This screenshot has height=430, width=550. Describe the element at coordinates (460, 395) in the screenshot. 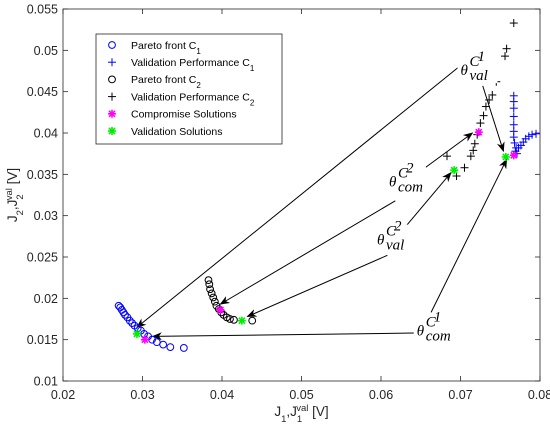

I see `x-tick-label: 0.07` at that location.